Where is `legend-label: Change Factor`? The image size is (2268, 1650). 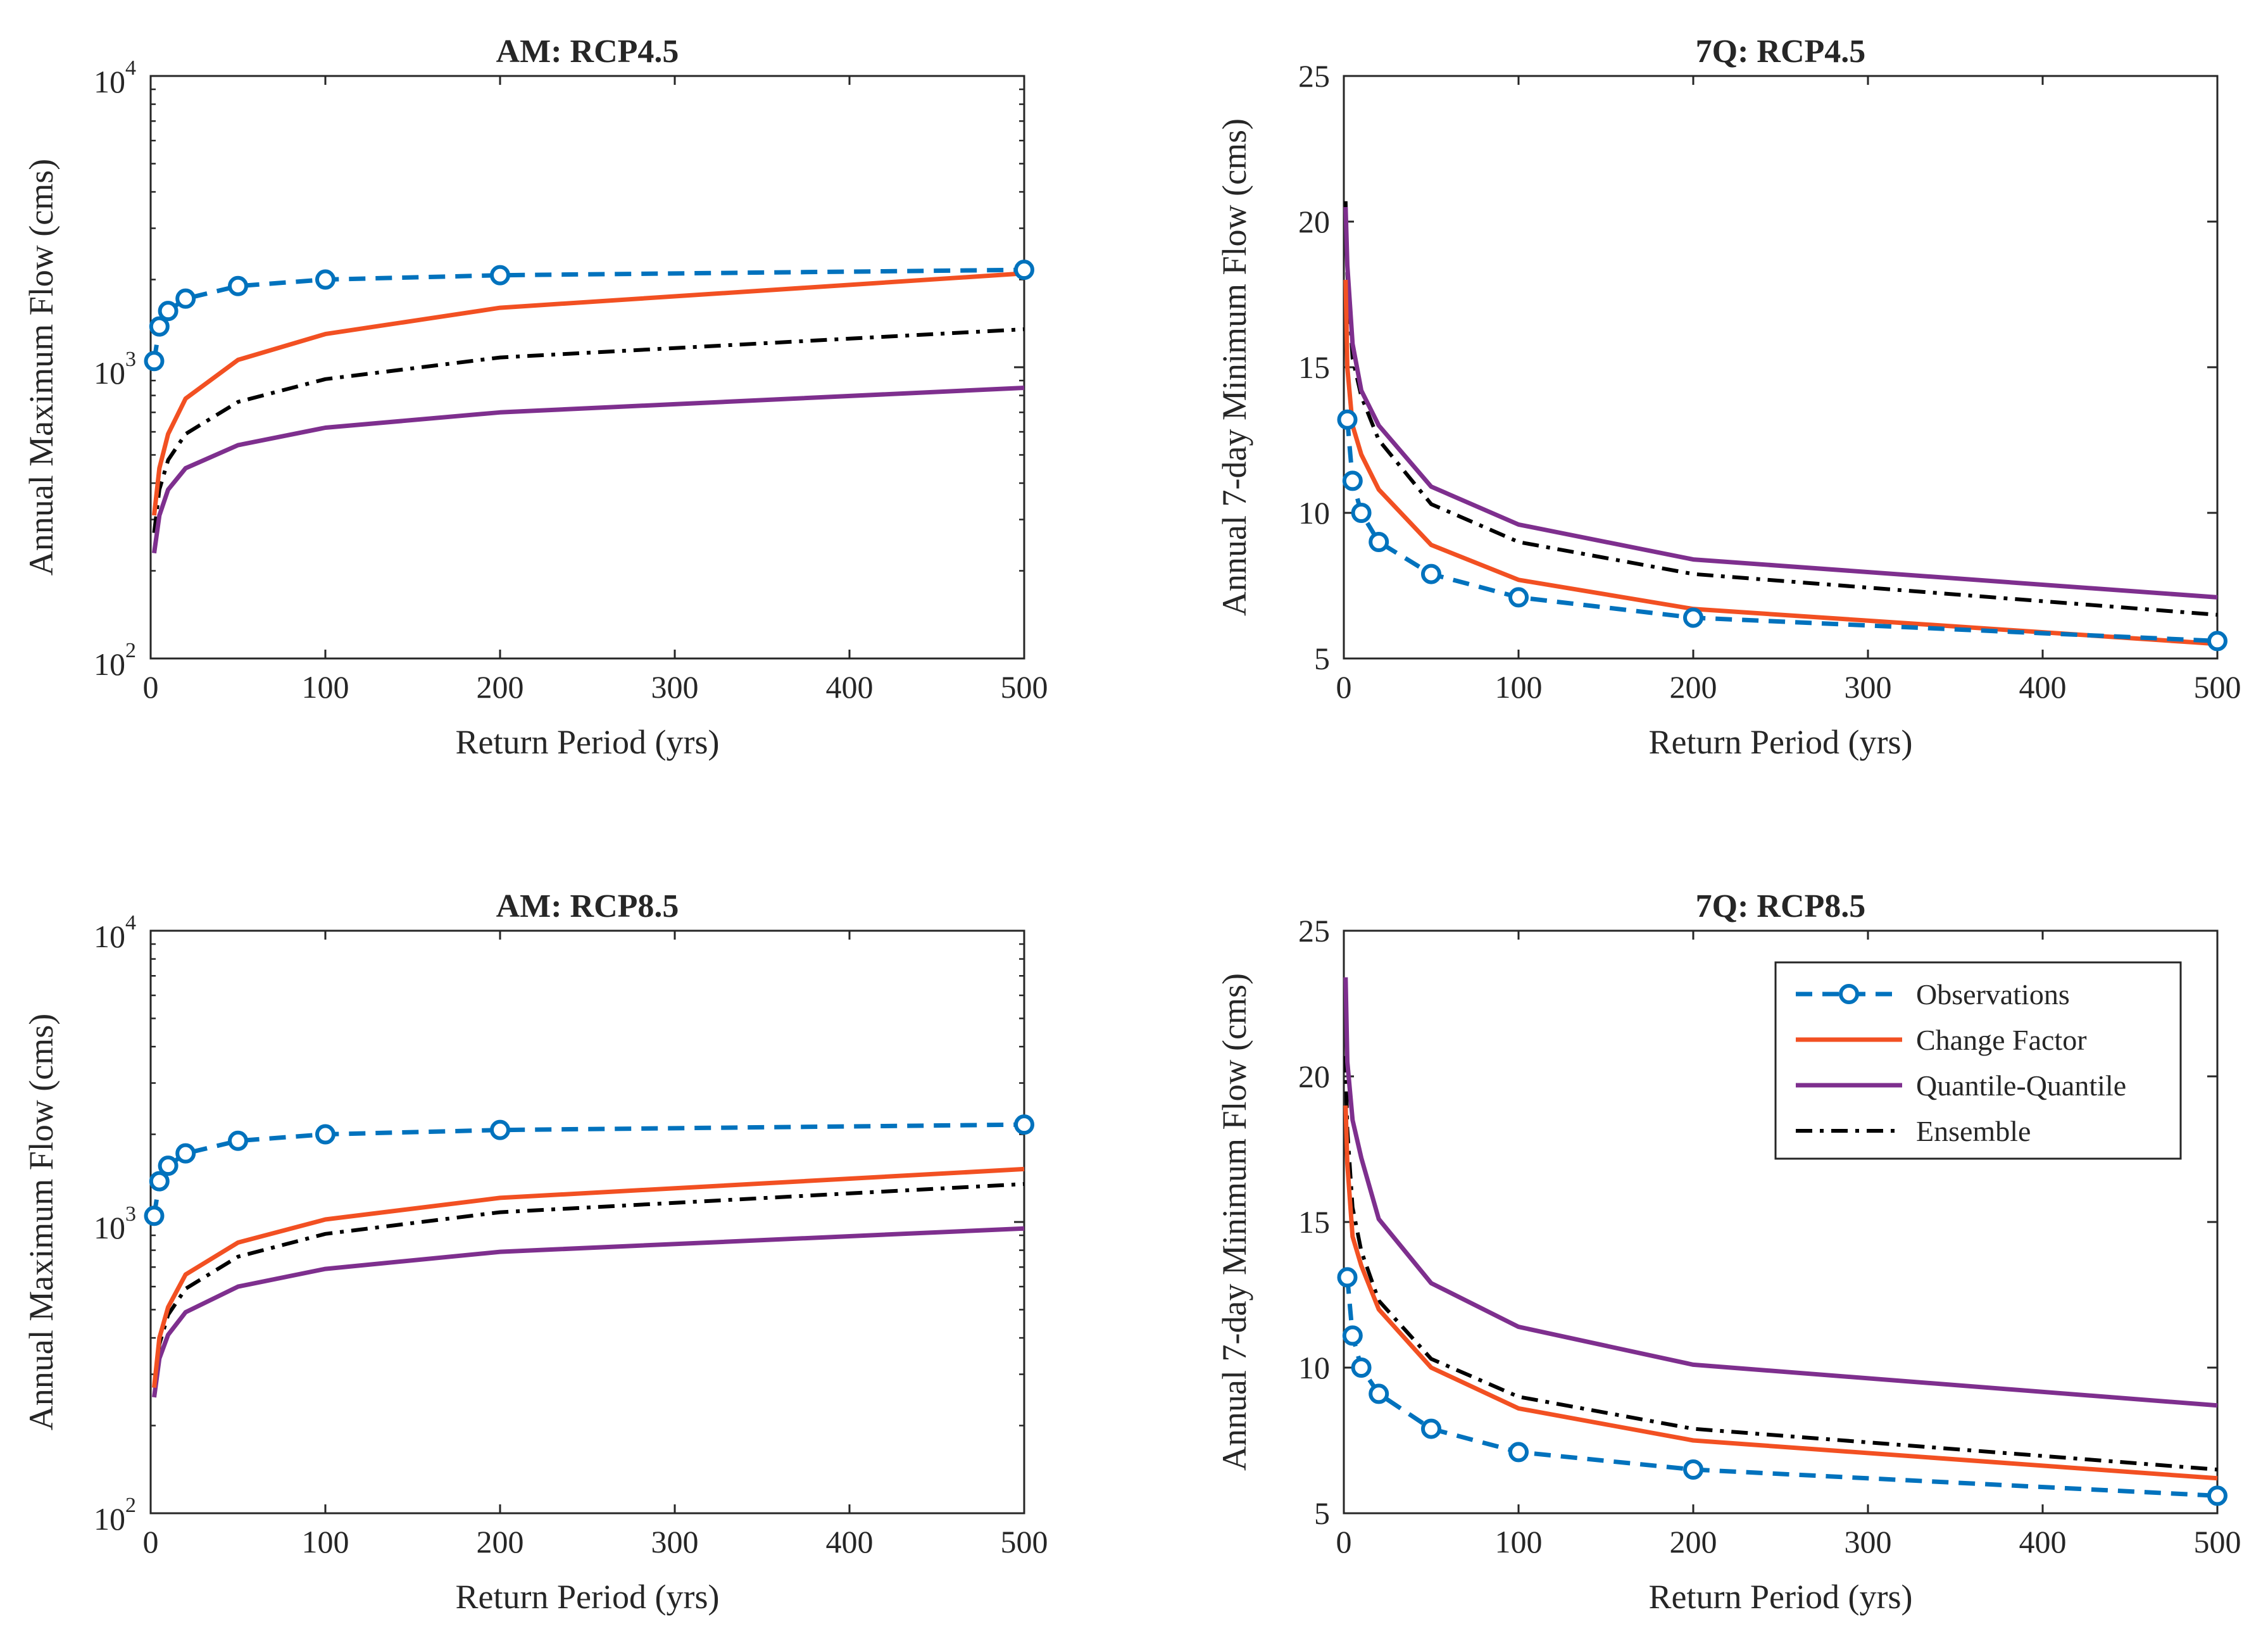 legend-label: Change Factor is located at coordinates (2001, 1040).